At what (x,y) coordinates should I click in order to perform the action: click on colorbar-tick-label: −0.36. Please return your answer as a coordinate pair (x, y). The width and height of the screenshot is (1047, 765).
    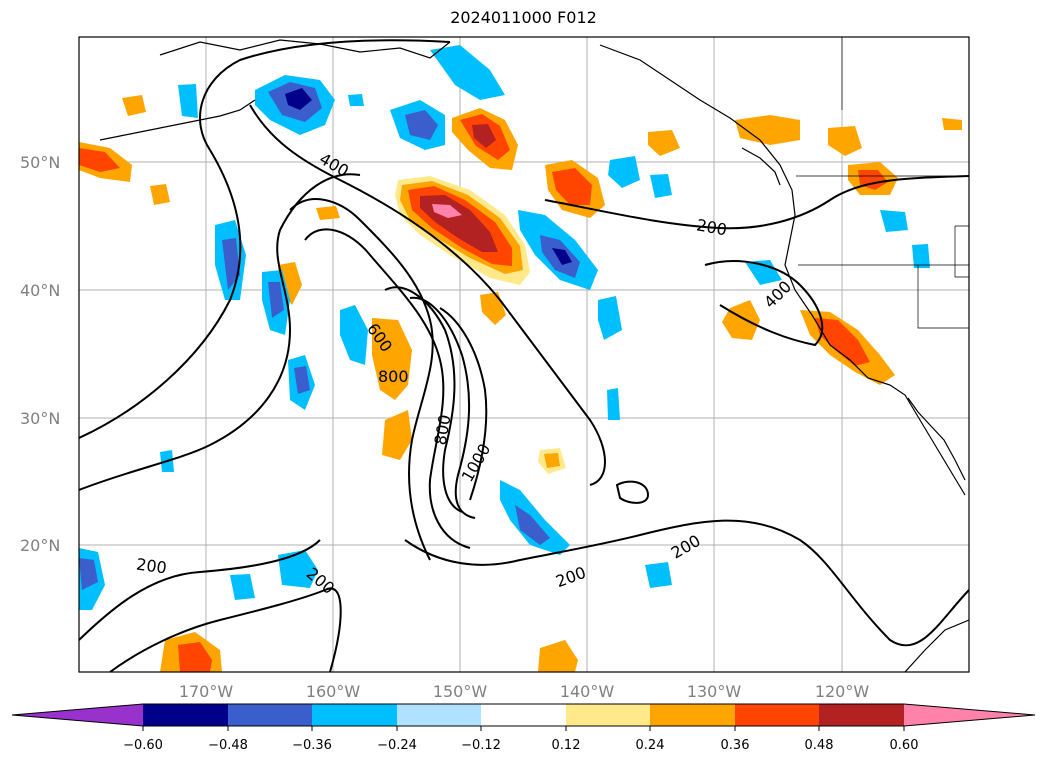
    Looking at the image, I should click on (312, 745).